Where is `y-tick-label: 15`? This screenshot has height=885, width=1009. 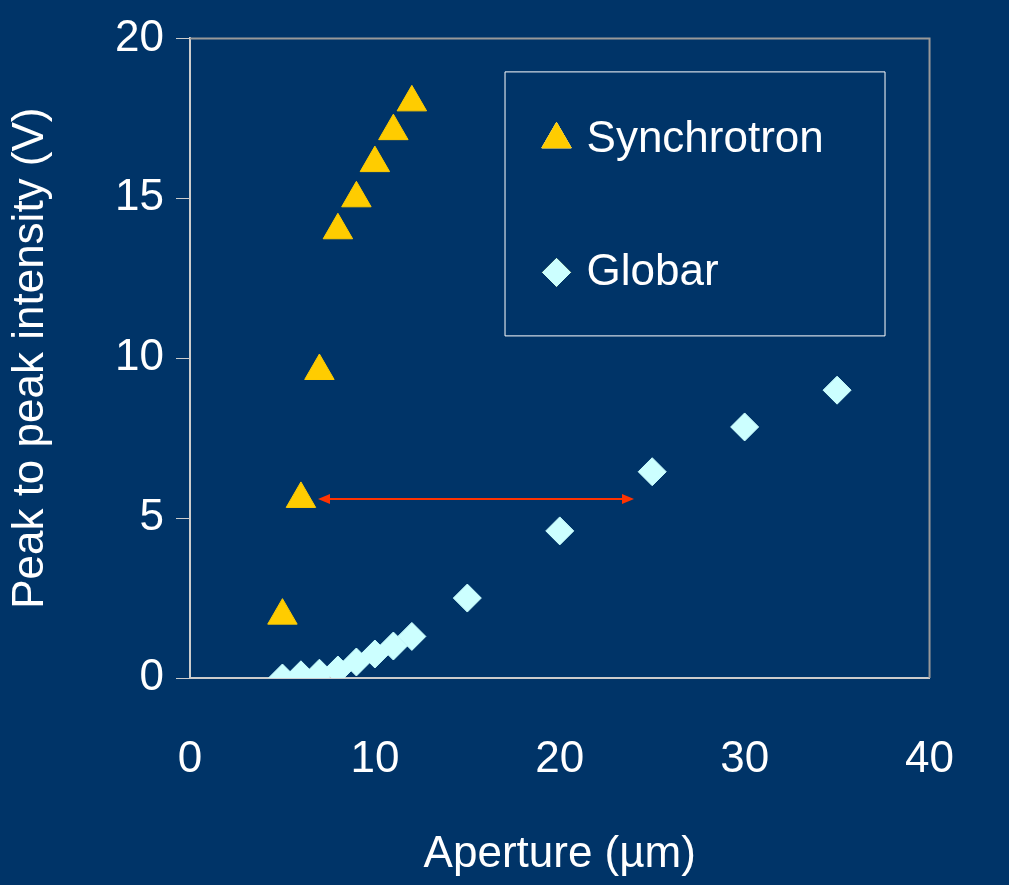
y-tick-label: 15 is located at coordinates (139, 195).